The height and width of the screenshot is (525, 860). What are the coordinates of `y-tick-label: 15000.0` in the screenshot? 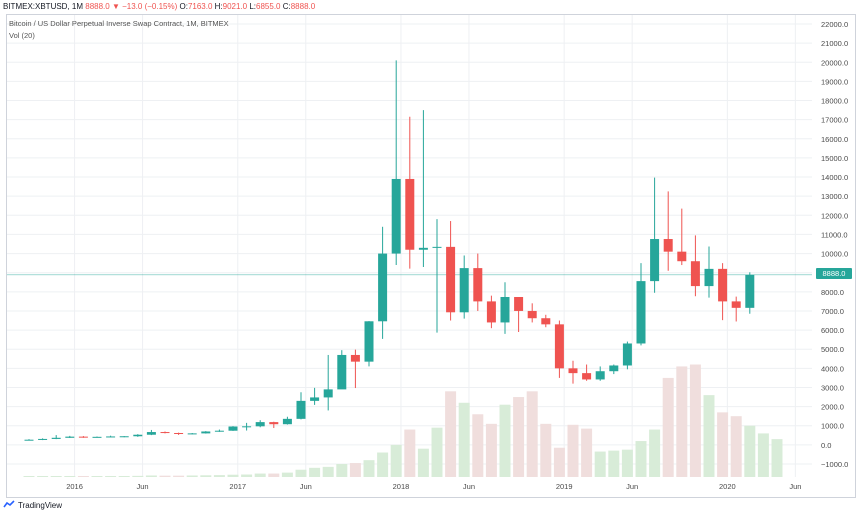 It's located at (834, 158).